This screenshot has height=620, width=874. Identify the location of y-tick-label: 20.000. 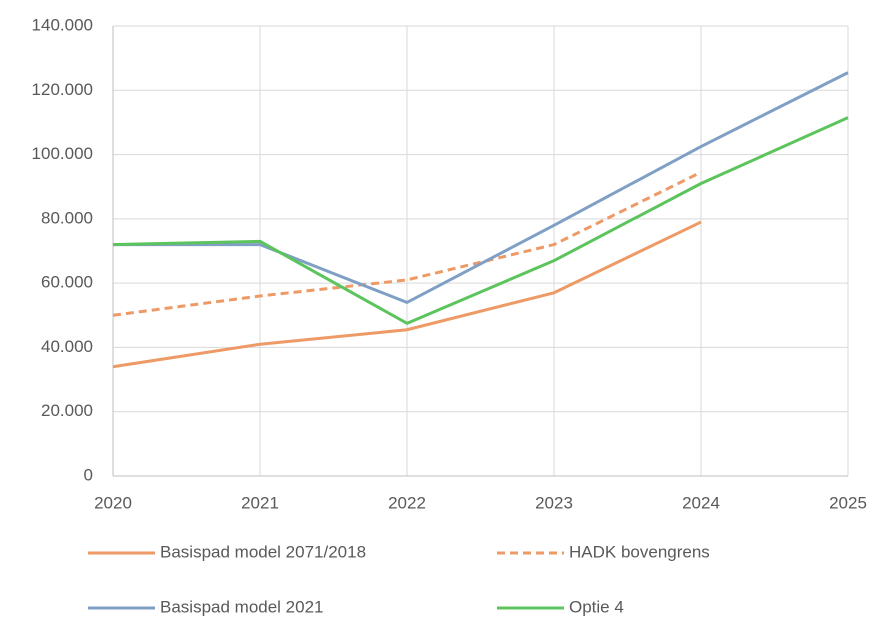
(67, 410).